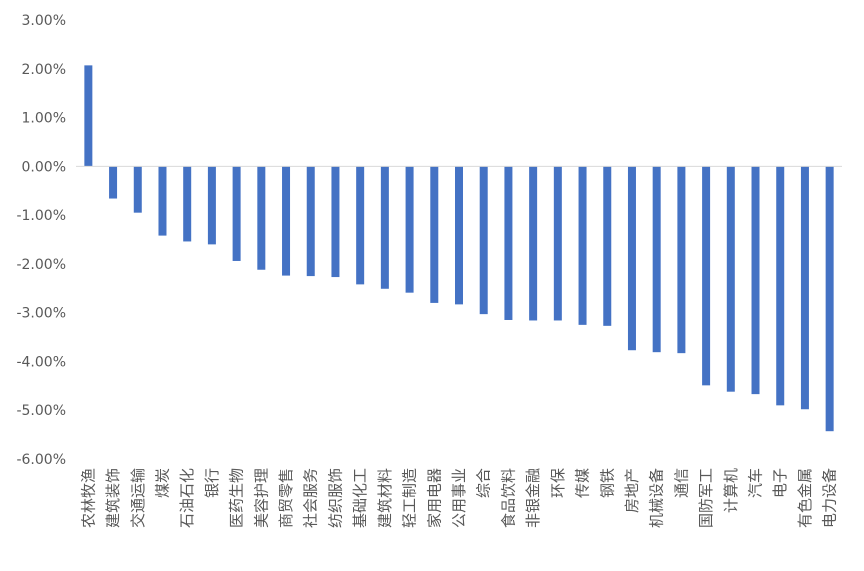 The image size is (864, 571). What do you see at coordinates (533, 498) in the screenshot?
I see `x-tick-label: 非银金融` at bounding box center [533, 498].